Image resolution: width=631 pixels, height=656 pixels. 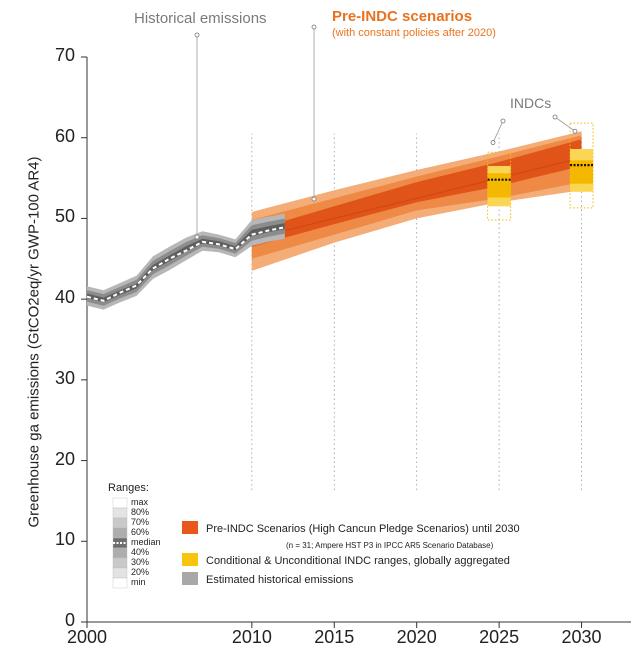 What do you see at coordinates (414, 33) in the screenshot?
I see `pre-indc-subtitle-annotation: (with constant policies after 2020)` at bounding box center [414, 33].